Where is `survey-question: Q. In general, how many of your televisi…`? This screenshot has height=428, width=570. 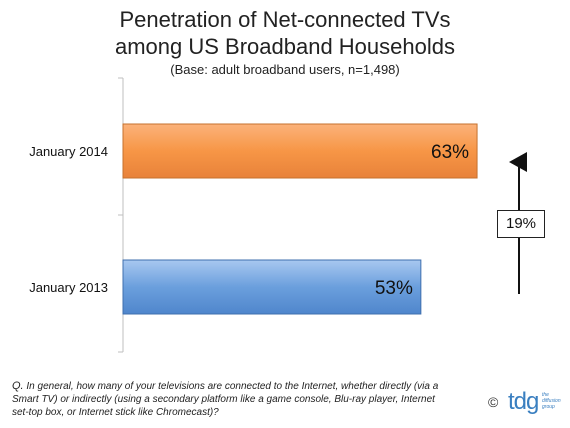
survey-question: Q. In general, how many of your televisi… is located at coordinates (227, 399).